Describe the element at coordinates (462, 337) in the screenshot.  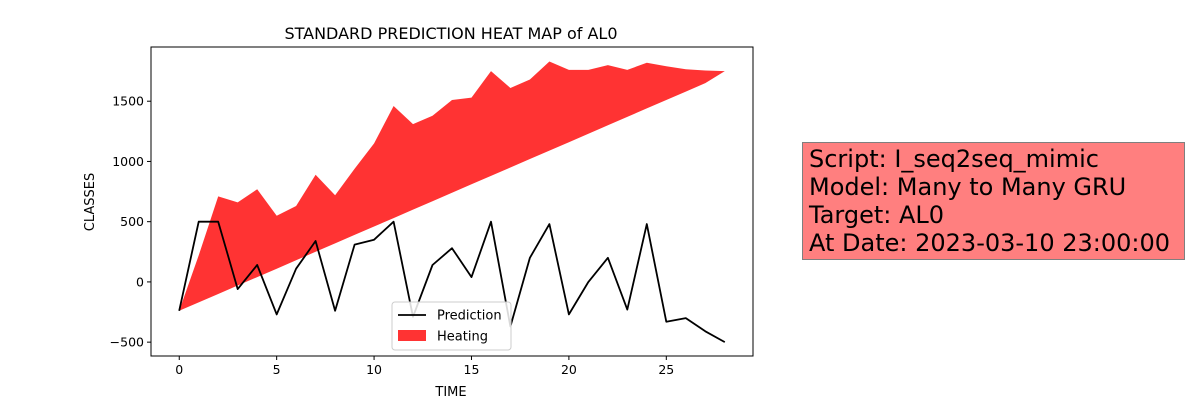
I see `legend-heating-label: Heating` at that location.